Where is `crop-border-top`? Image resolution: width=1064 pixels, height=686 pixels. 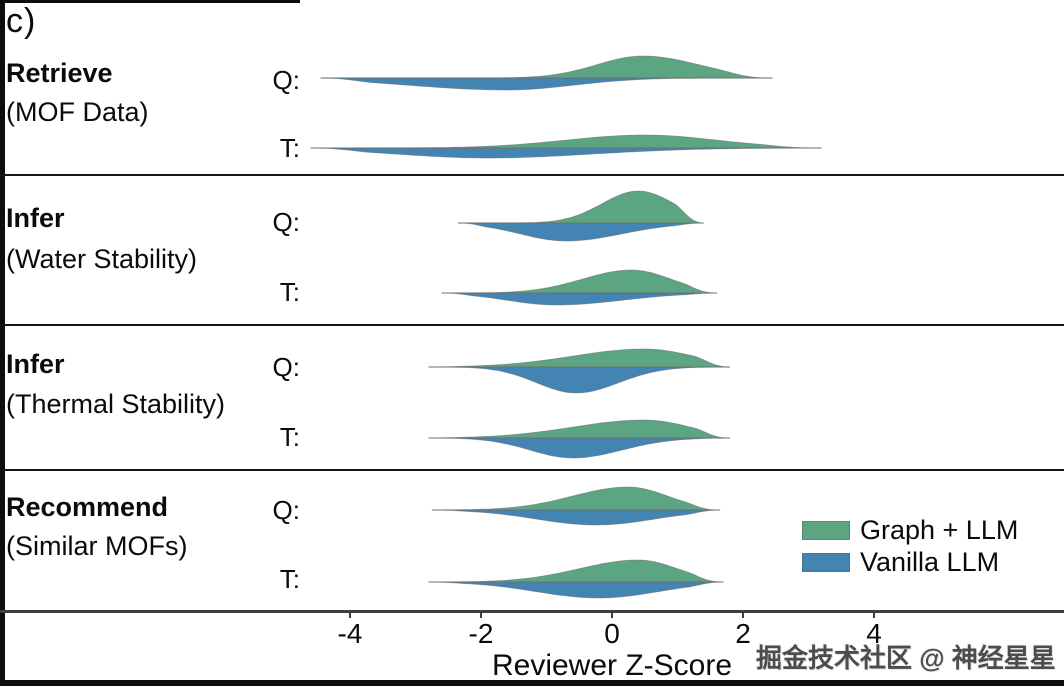 crop-border-top is located at coordinates (150, 1).